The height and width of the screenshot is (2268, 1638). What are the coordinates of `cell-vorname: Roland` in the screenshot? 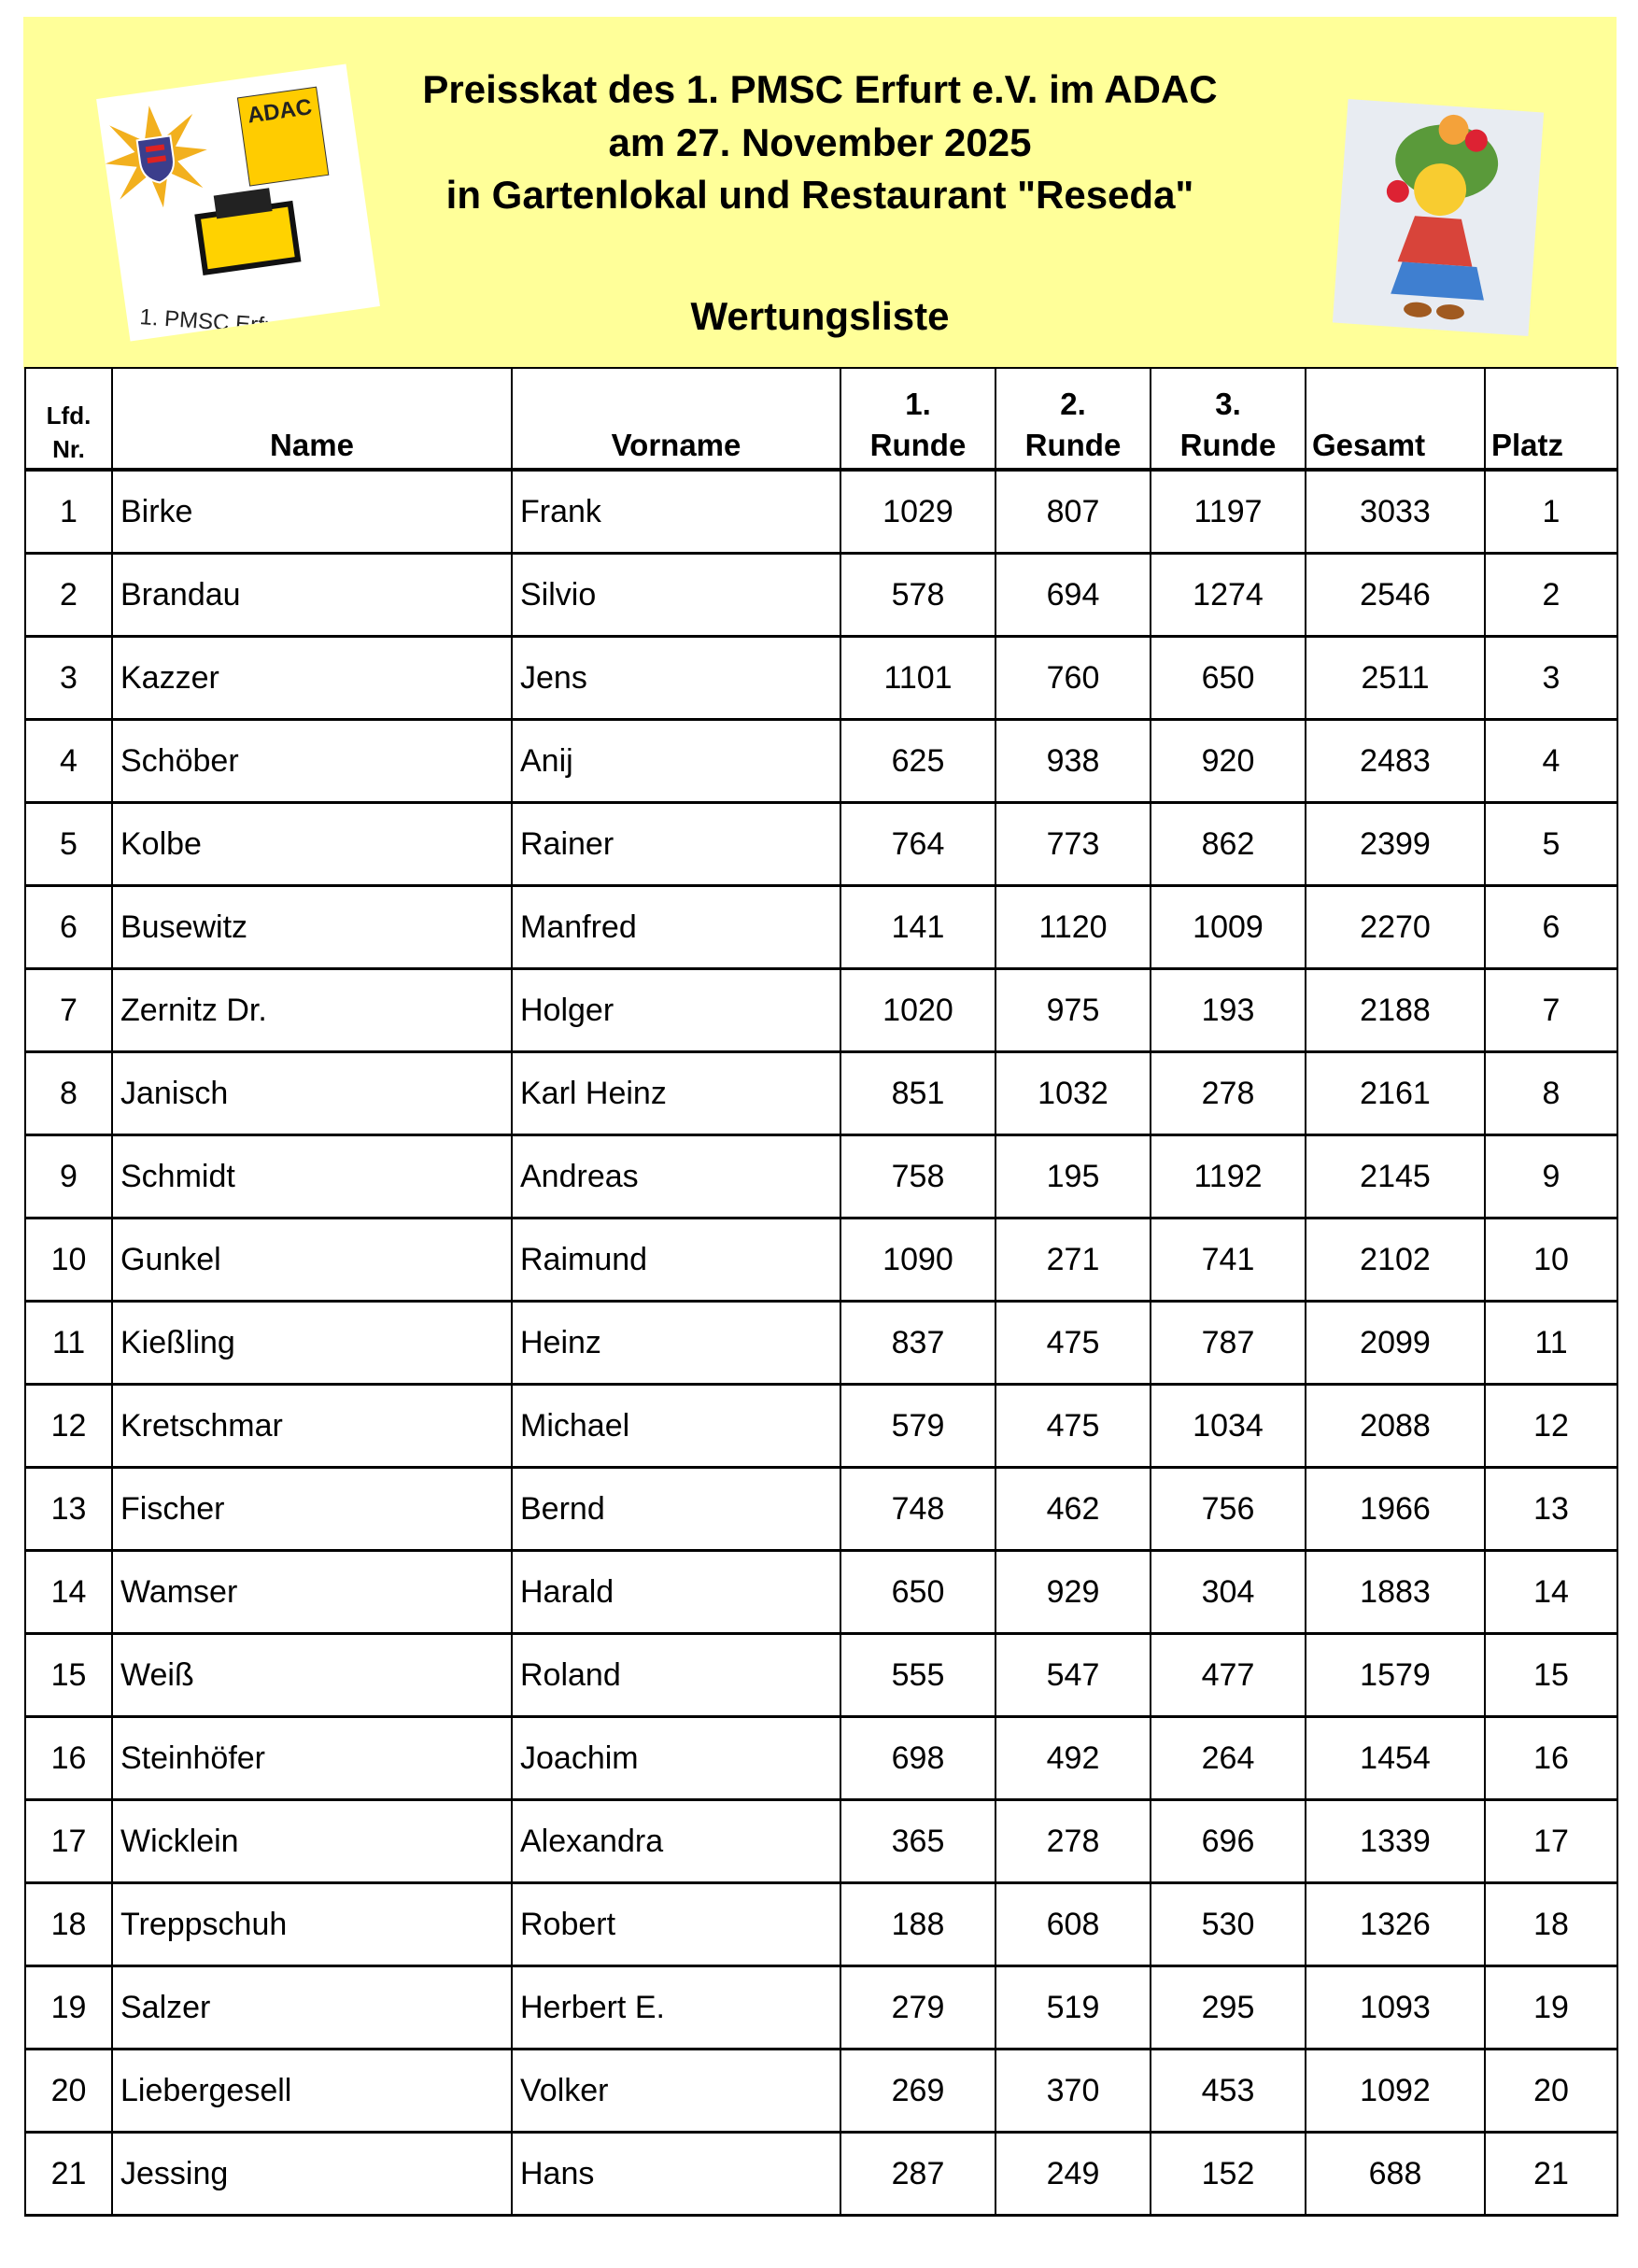 It's located at (676, 1675).